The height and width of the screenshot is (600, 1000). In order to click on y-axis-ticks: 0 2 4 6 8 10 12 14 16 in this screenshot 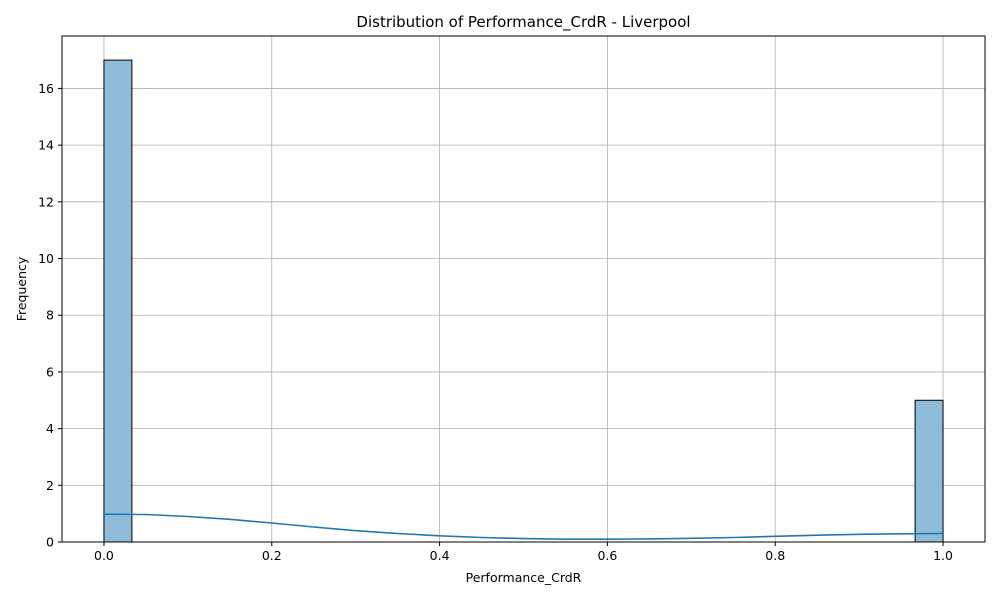, I will do `click(50, 315)`.